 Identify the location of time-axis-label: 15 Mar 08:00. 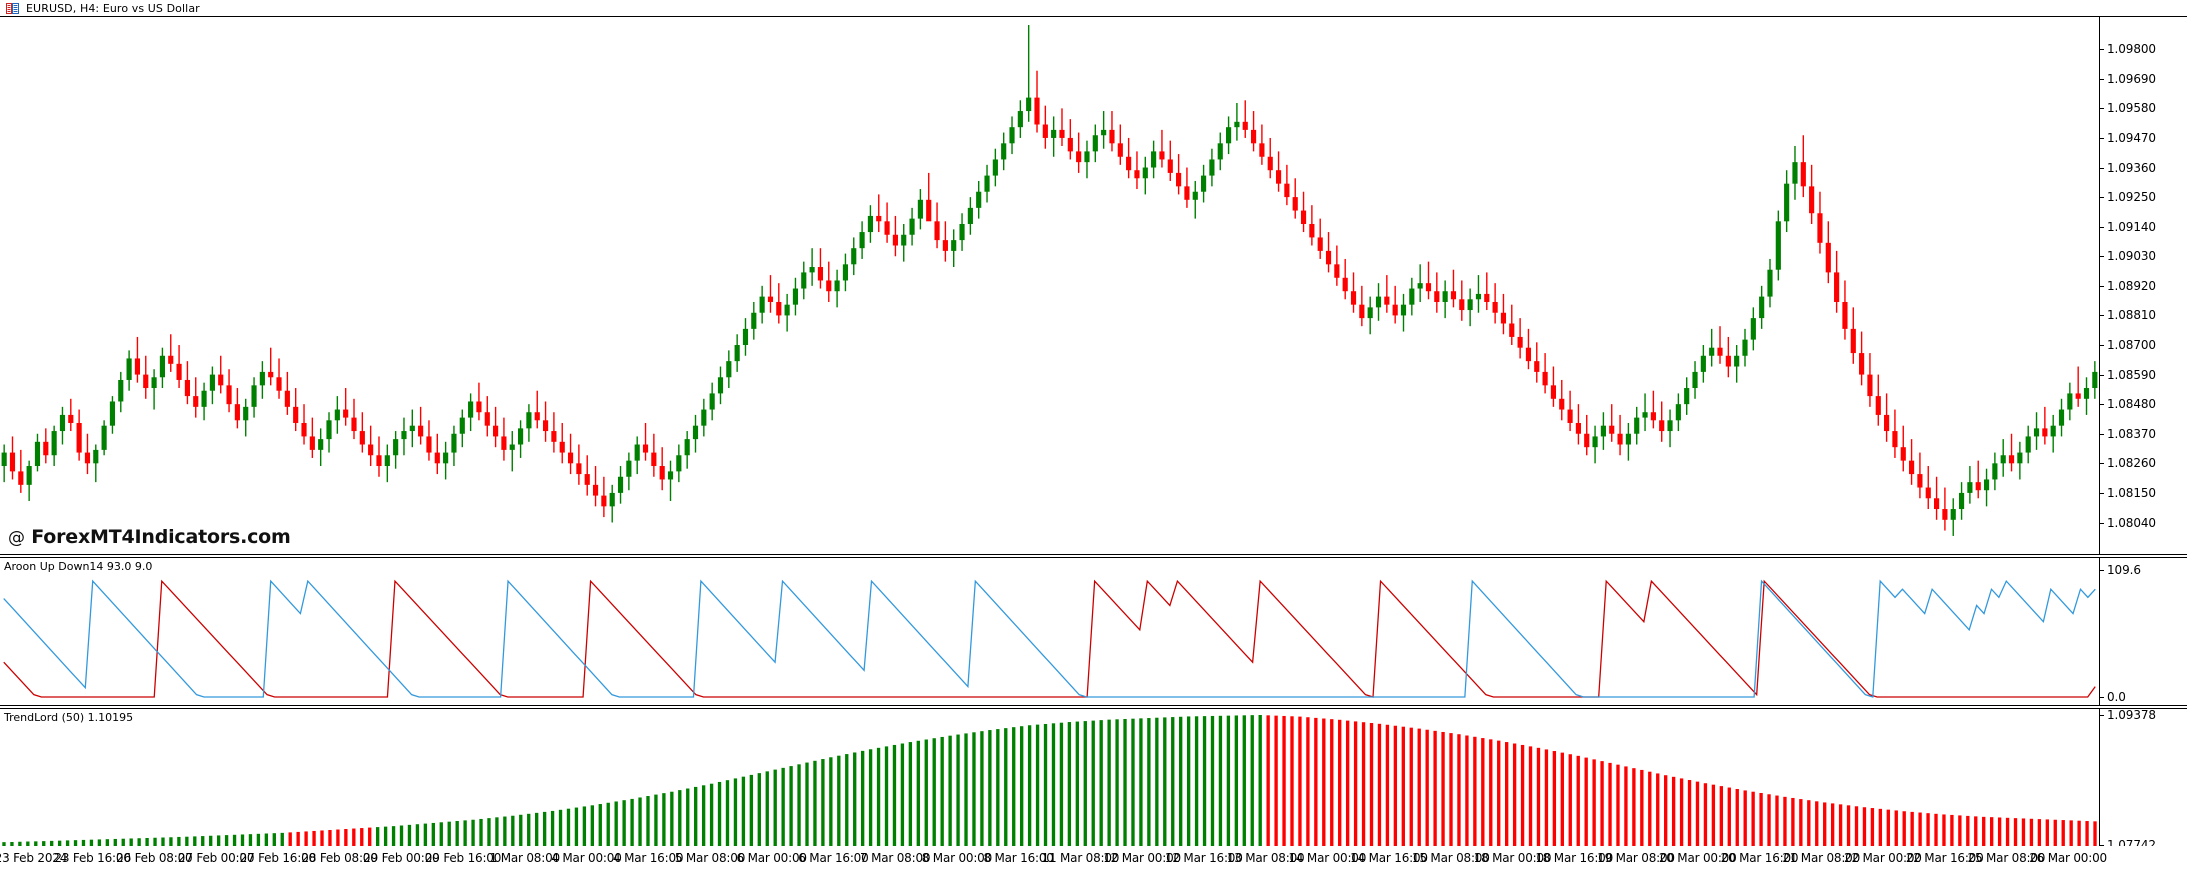
(1450, 858).